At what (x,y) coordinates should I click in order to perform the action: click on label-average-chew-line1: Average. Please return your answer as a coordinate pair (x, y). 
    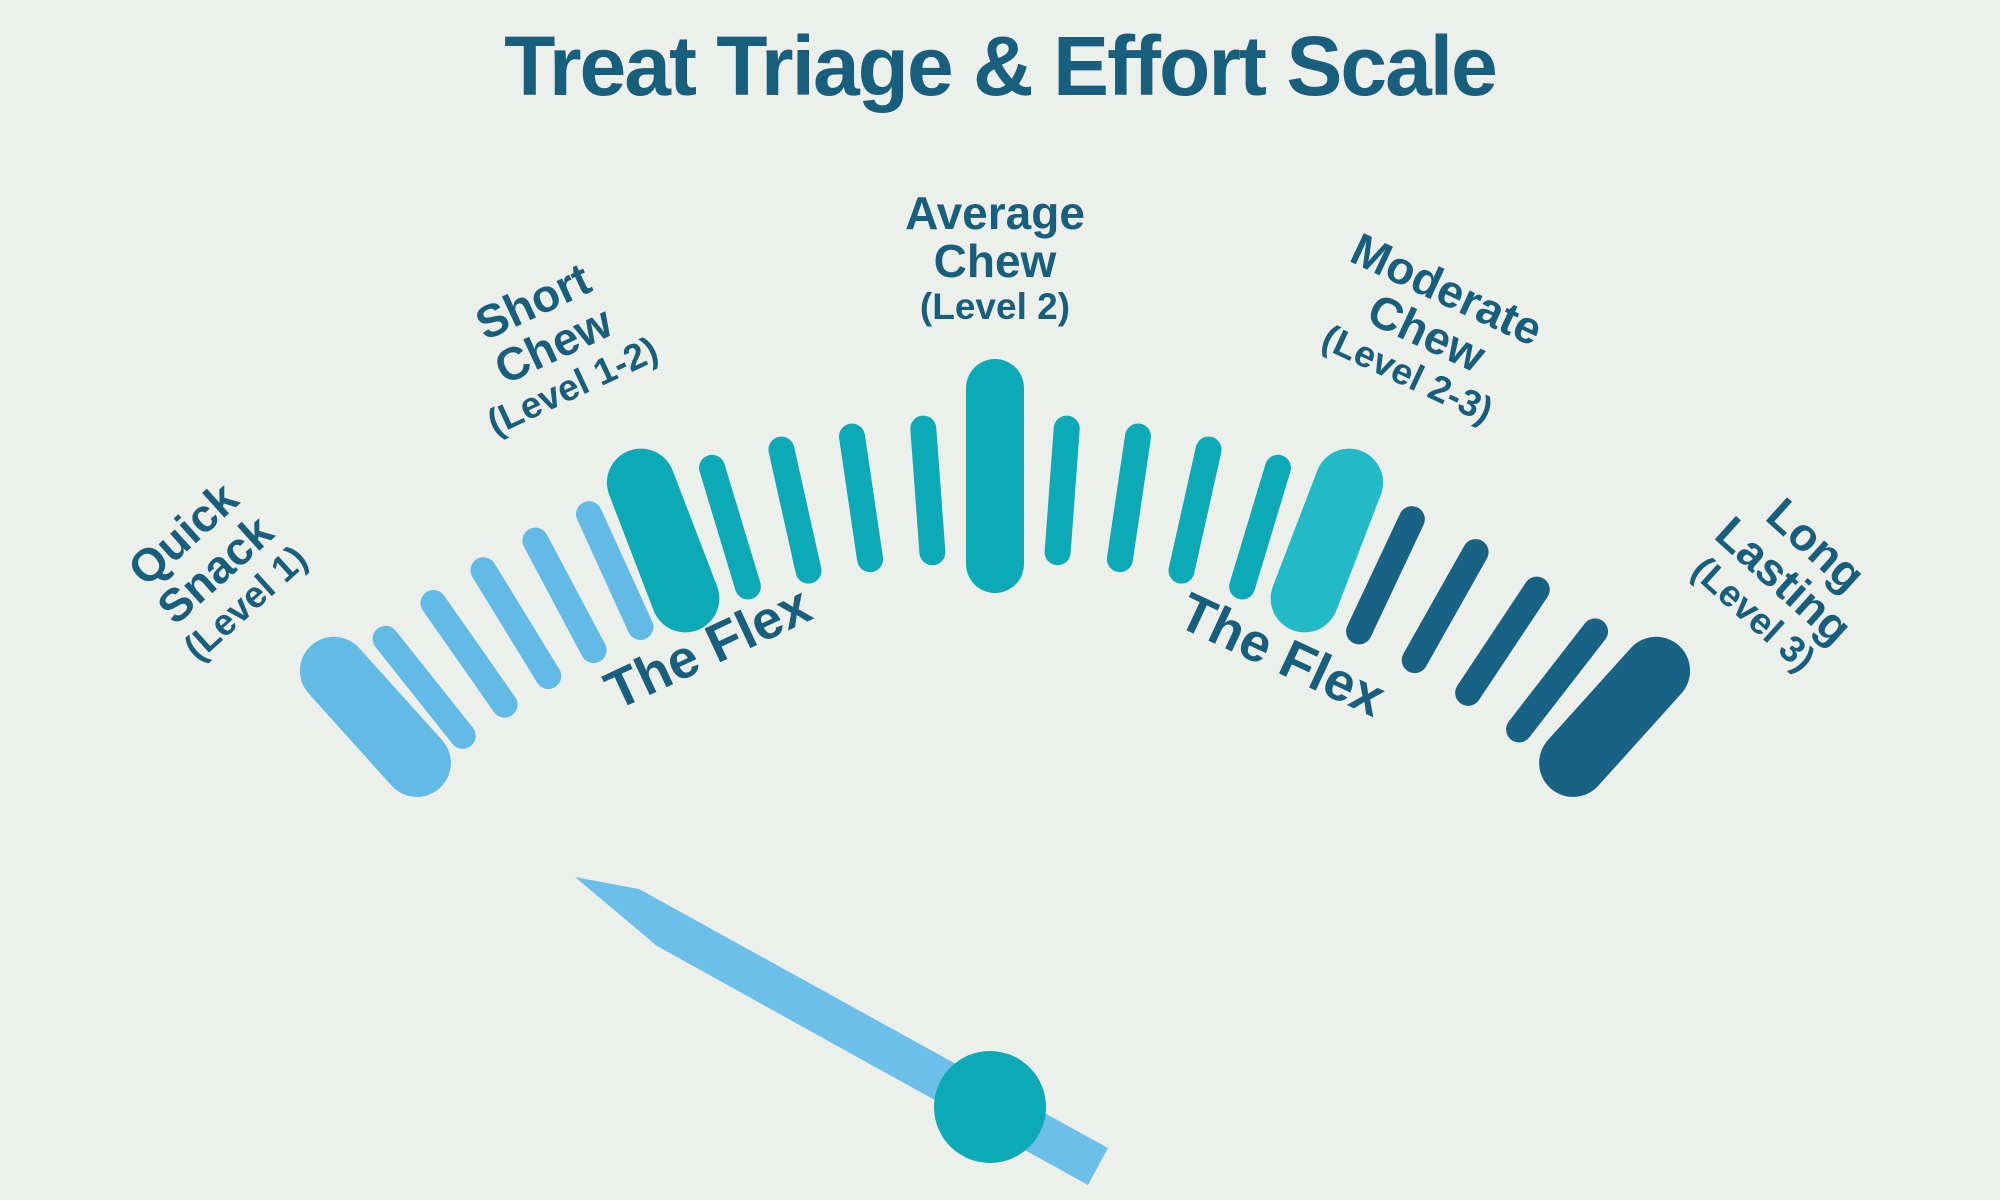
    Looking at the image, I should click on (995, 212).